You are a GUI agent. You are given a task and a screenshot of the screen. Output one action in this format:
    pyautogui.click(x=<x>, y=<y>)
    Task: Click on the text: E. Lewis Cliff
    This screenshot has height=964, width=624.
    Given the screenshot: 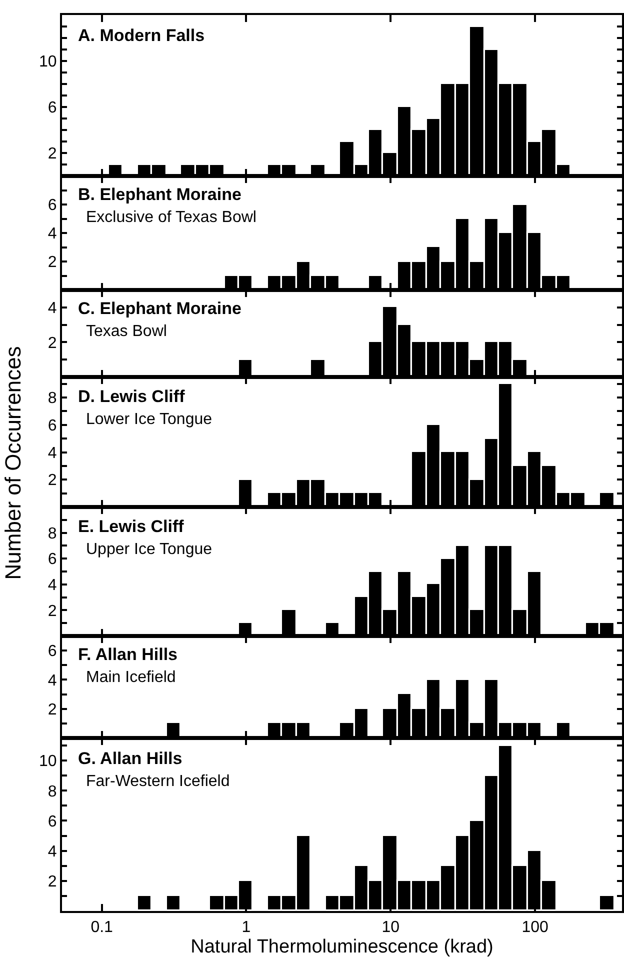 What is the action you would take?
    pyautogui.click(x=131, y=526)
    